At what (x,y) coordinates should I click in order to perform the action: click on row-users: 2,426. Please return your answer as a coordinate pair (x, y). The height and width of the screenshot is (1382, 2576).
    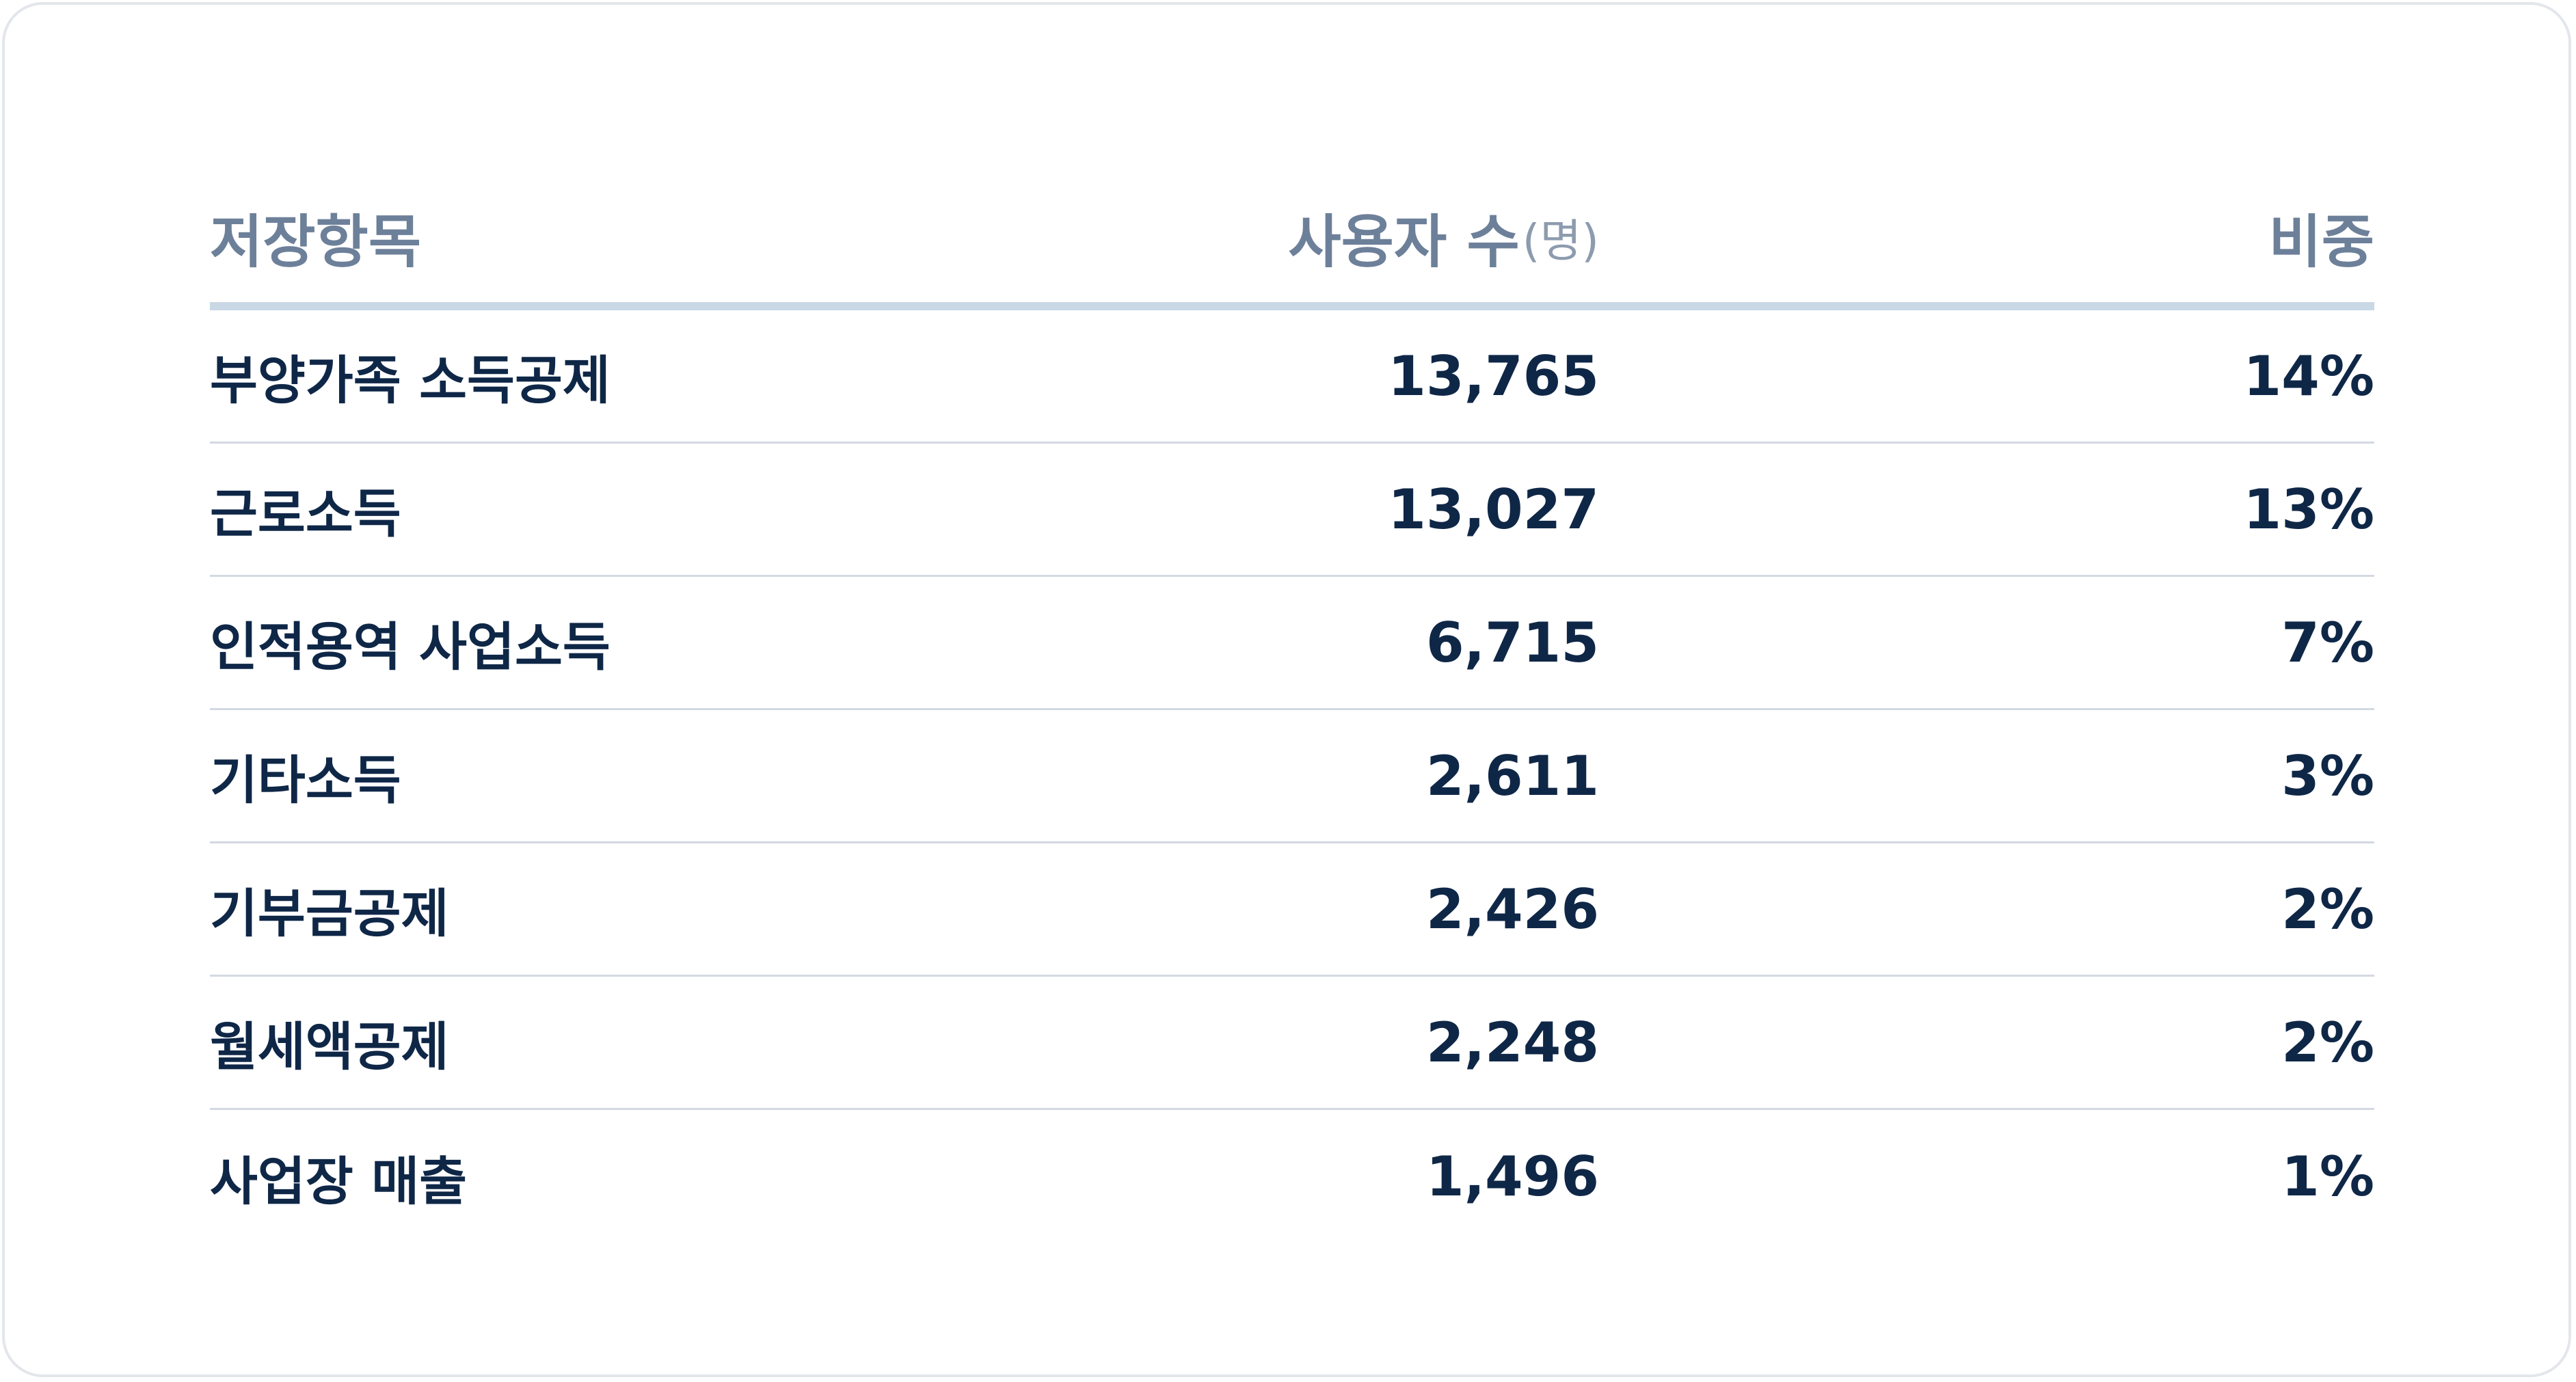
    Looking at the image, I should click on (1512, 909).